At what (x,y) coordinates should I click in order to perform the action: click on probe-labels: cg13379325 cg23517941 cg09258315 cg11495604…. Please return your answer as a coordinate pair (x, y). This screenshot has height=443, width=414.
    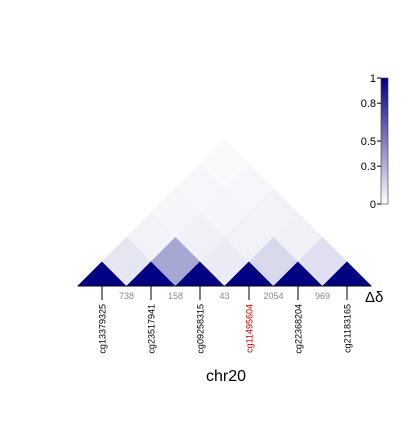
    Looking at the image, I should click on (225, 329).